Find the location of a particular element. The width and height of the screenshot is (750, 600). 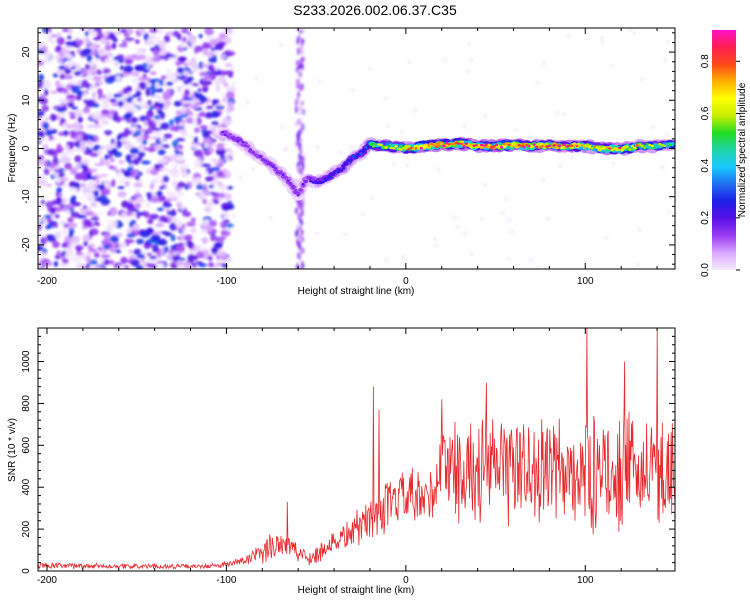

y-tick-label: 10 is located at coordinates (26, 100).